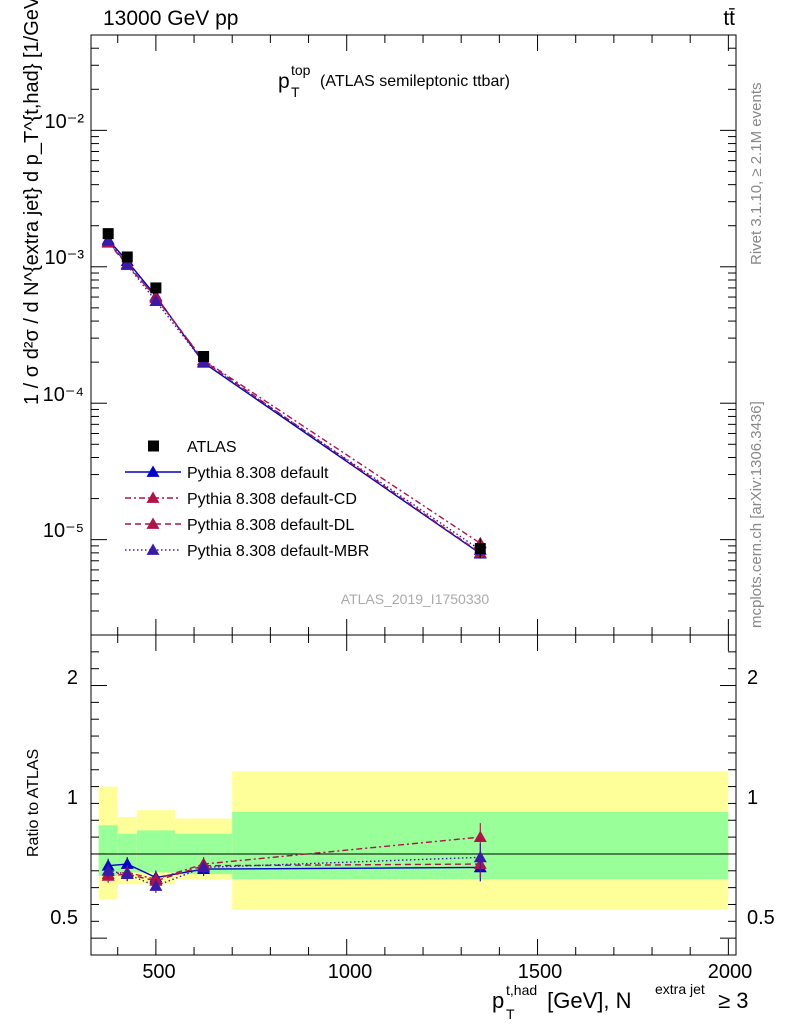  I want to click on y-tick-label: 10⁻⁴, so click(63, 395).